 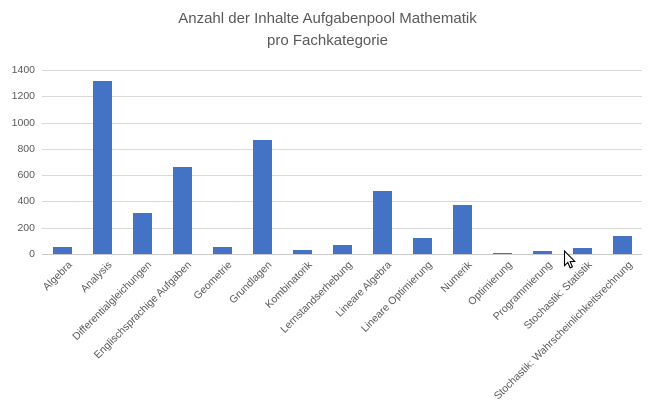 What do you see at coordinates (262, 196) in the screenshot?
I see `bar-grundlagen` at bounding box center [262, 196].